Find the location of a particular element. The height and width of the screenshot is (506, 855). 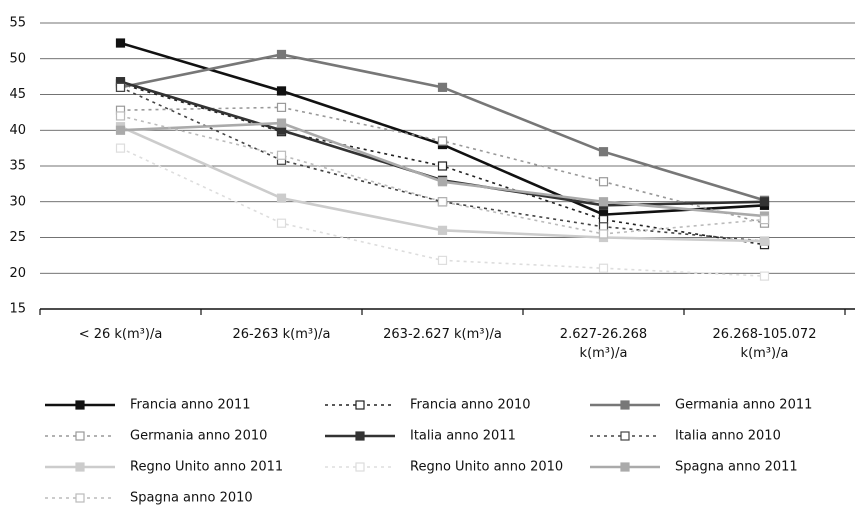

x-tick-label: 26-263 k(m³)/a is located at coordinates (281, 334).